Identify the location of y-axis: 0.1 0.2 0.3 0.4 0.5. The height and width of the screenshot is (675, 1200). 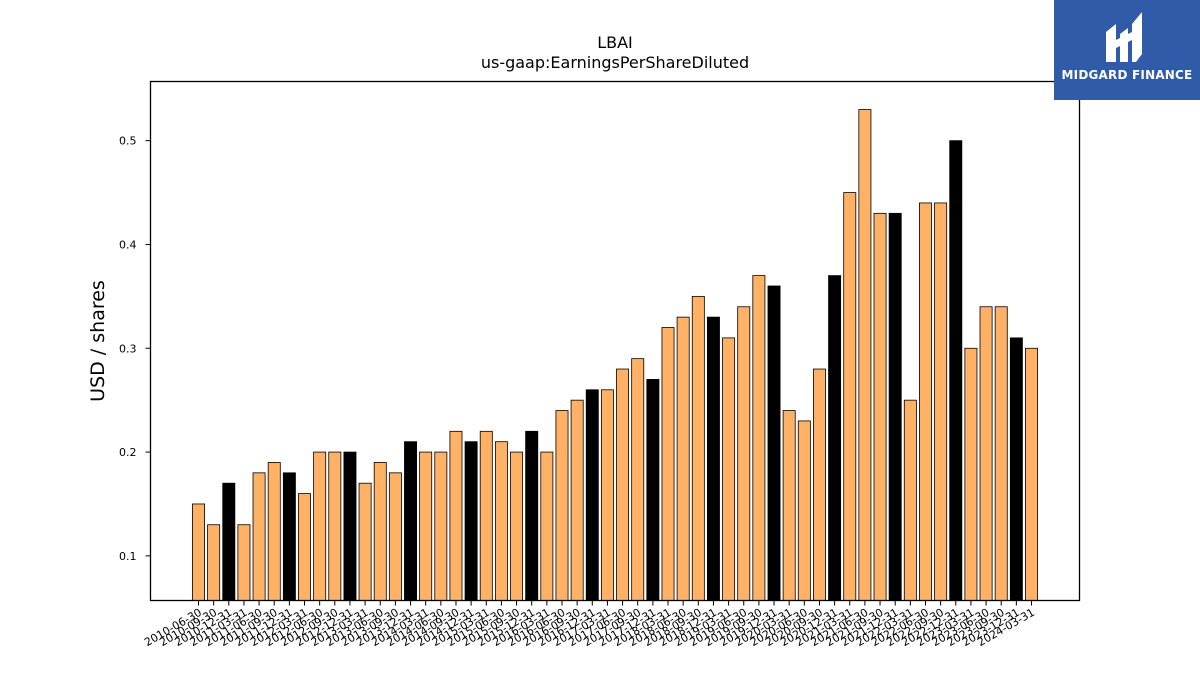
(135, 349).